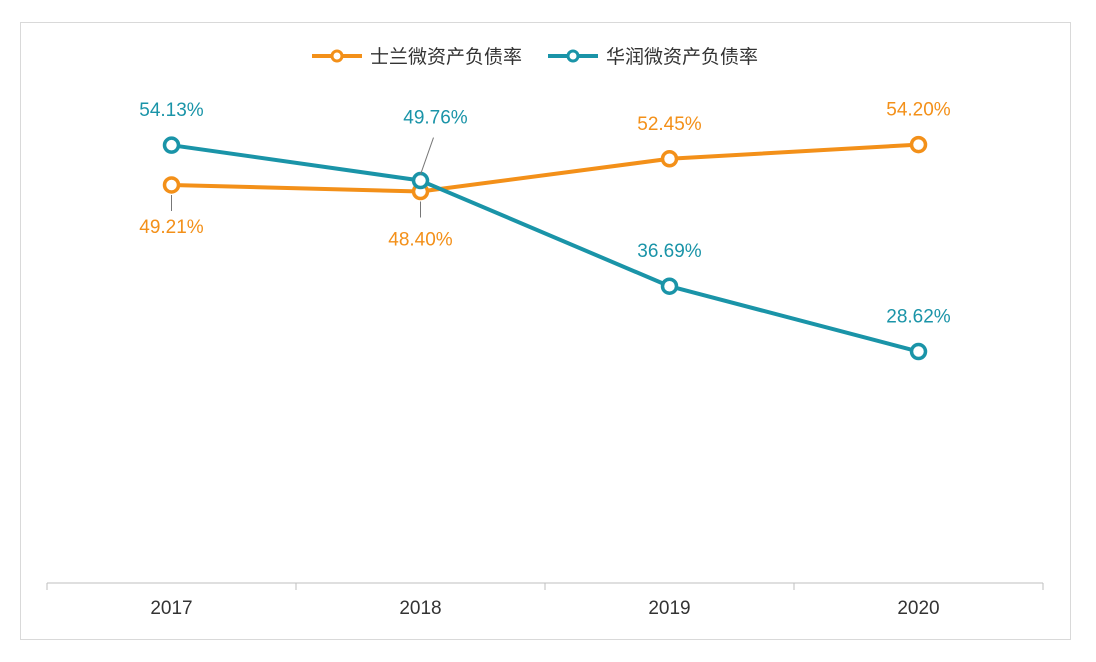  What do you see at coordinates (171, 608) in the screenshot?
I see `x-tick-label: 2017` at bounding box center [171, 608].